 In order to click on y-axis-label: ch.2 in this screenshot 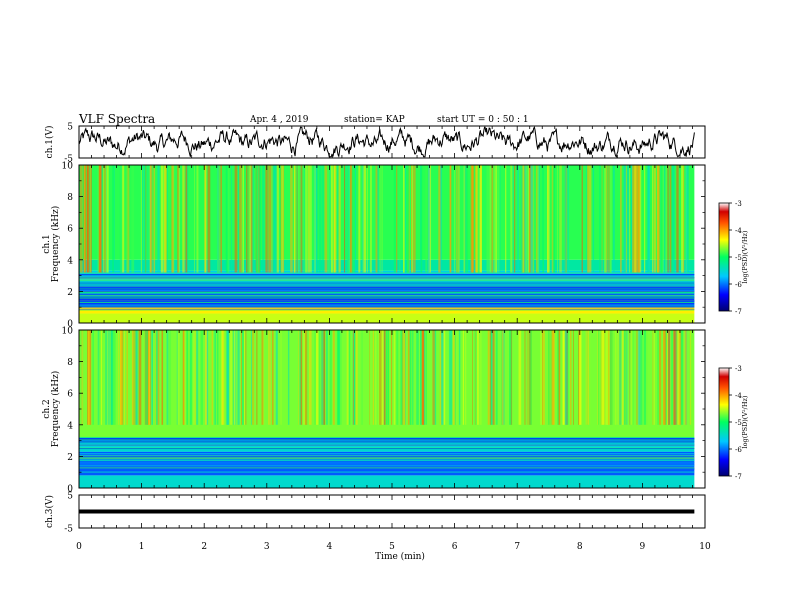, I will do `click(47, 408)`.